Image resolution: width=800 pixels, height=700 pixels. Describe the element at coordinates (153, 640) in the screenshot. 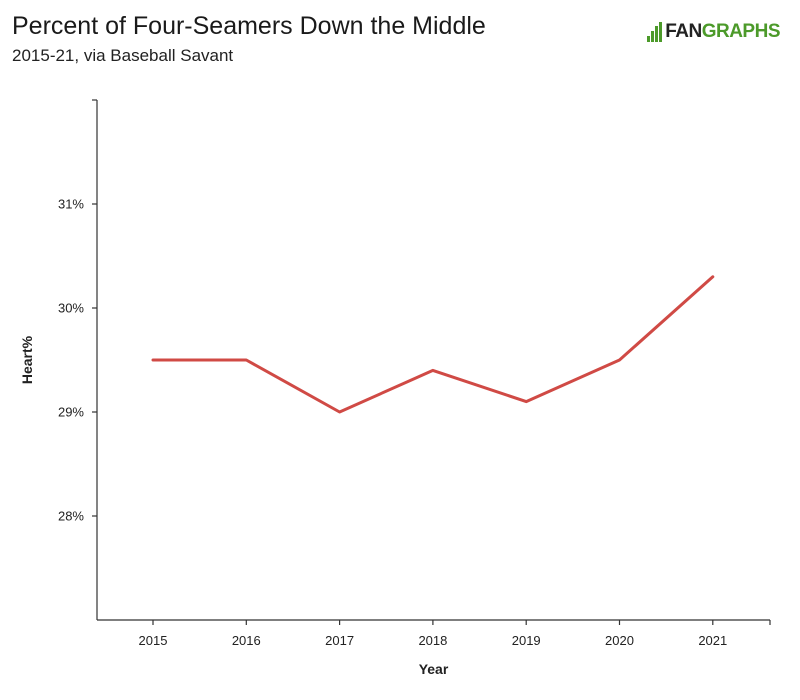

I see `x-tick-label: 2015` at that location.